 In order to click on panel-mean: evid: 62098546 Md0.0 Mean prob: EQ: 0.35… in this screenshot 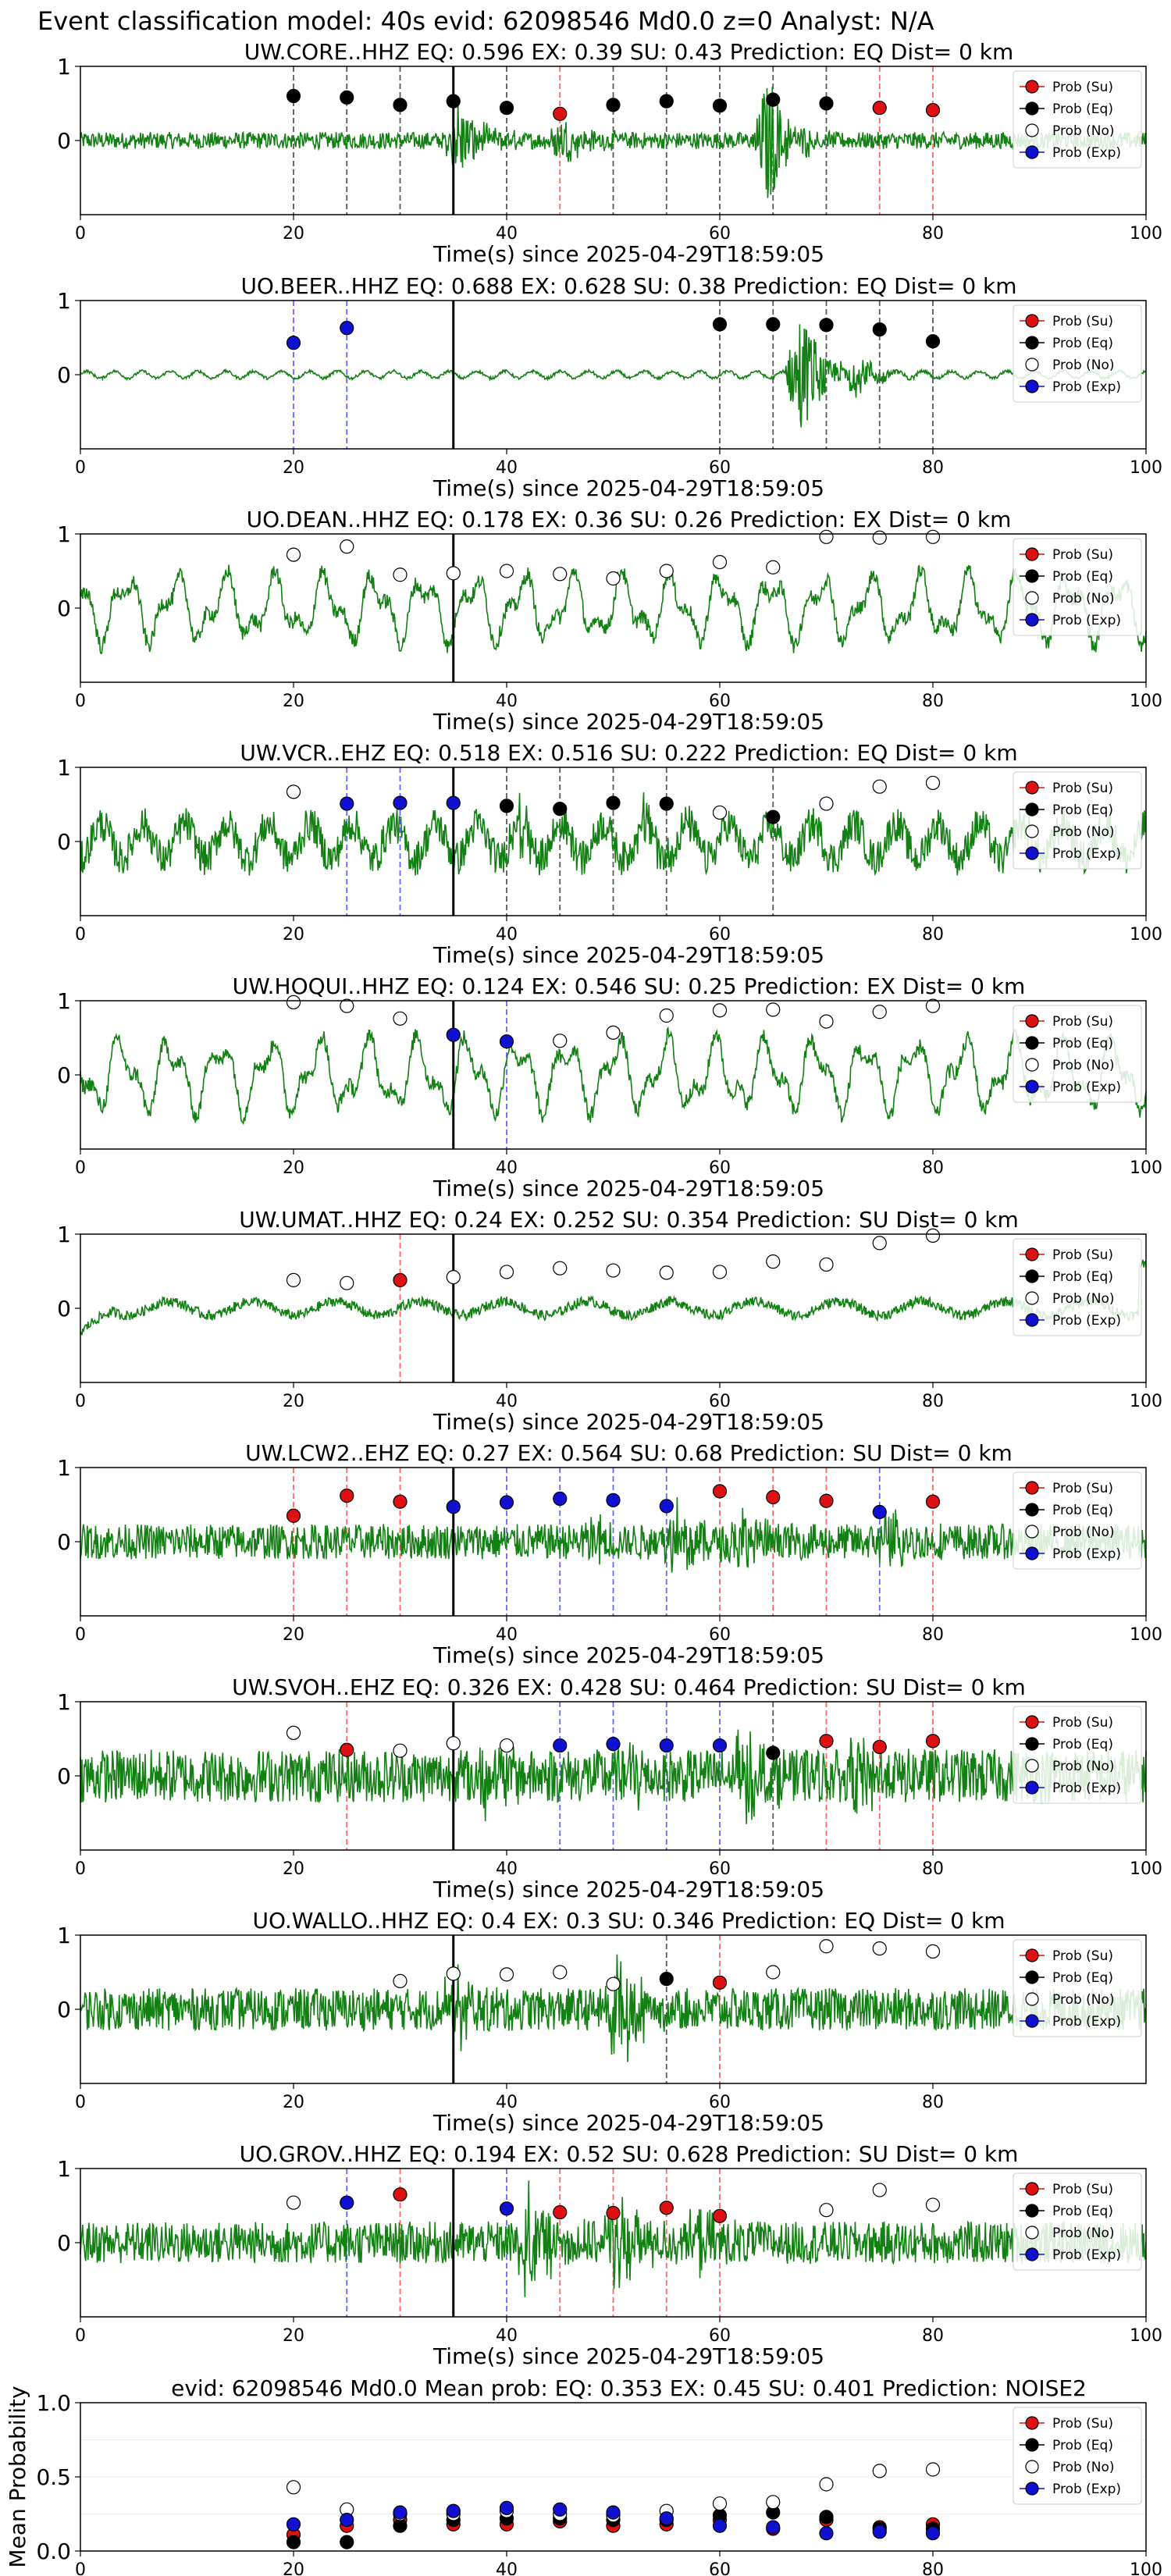, I will do `click(583, 2475)`.